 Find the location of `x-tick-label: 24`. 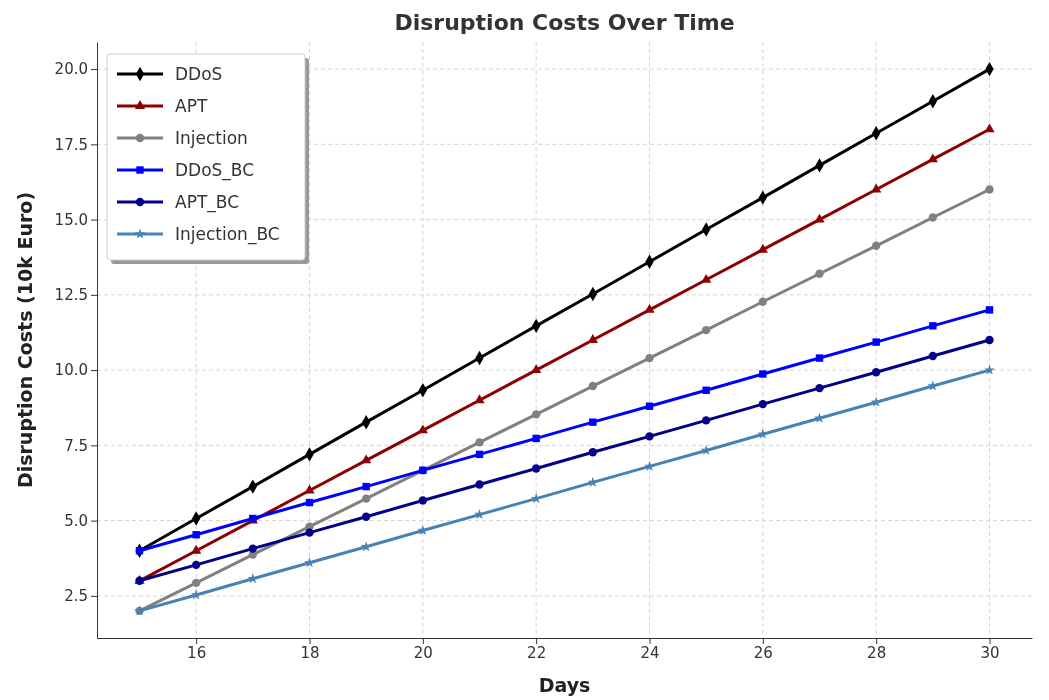

x-tick-label: 24 is located at coordinates (650, 652).